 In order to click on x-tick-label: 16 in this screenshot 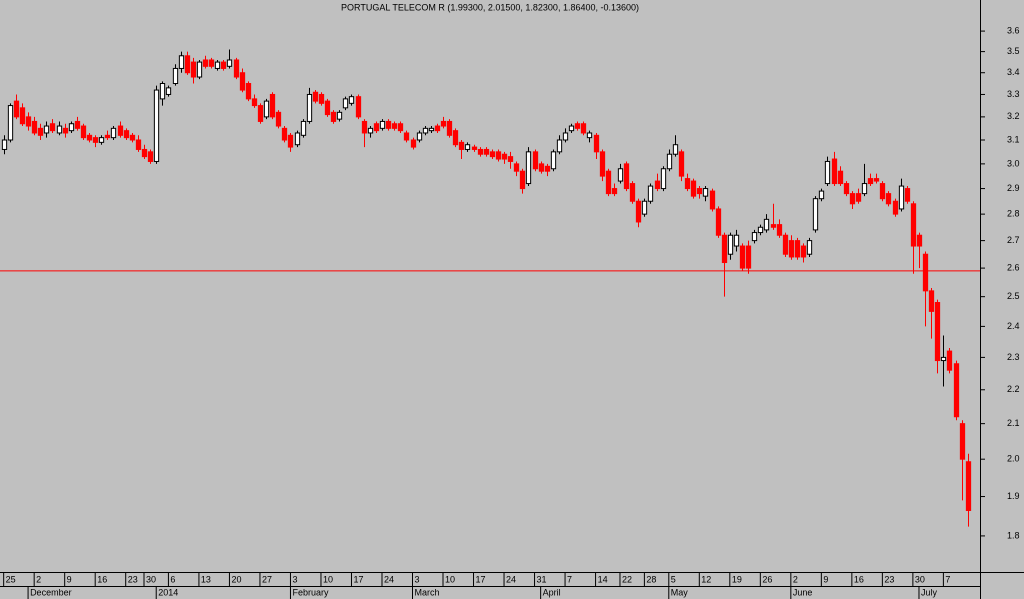, I will do `click(859, 579)`.